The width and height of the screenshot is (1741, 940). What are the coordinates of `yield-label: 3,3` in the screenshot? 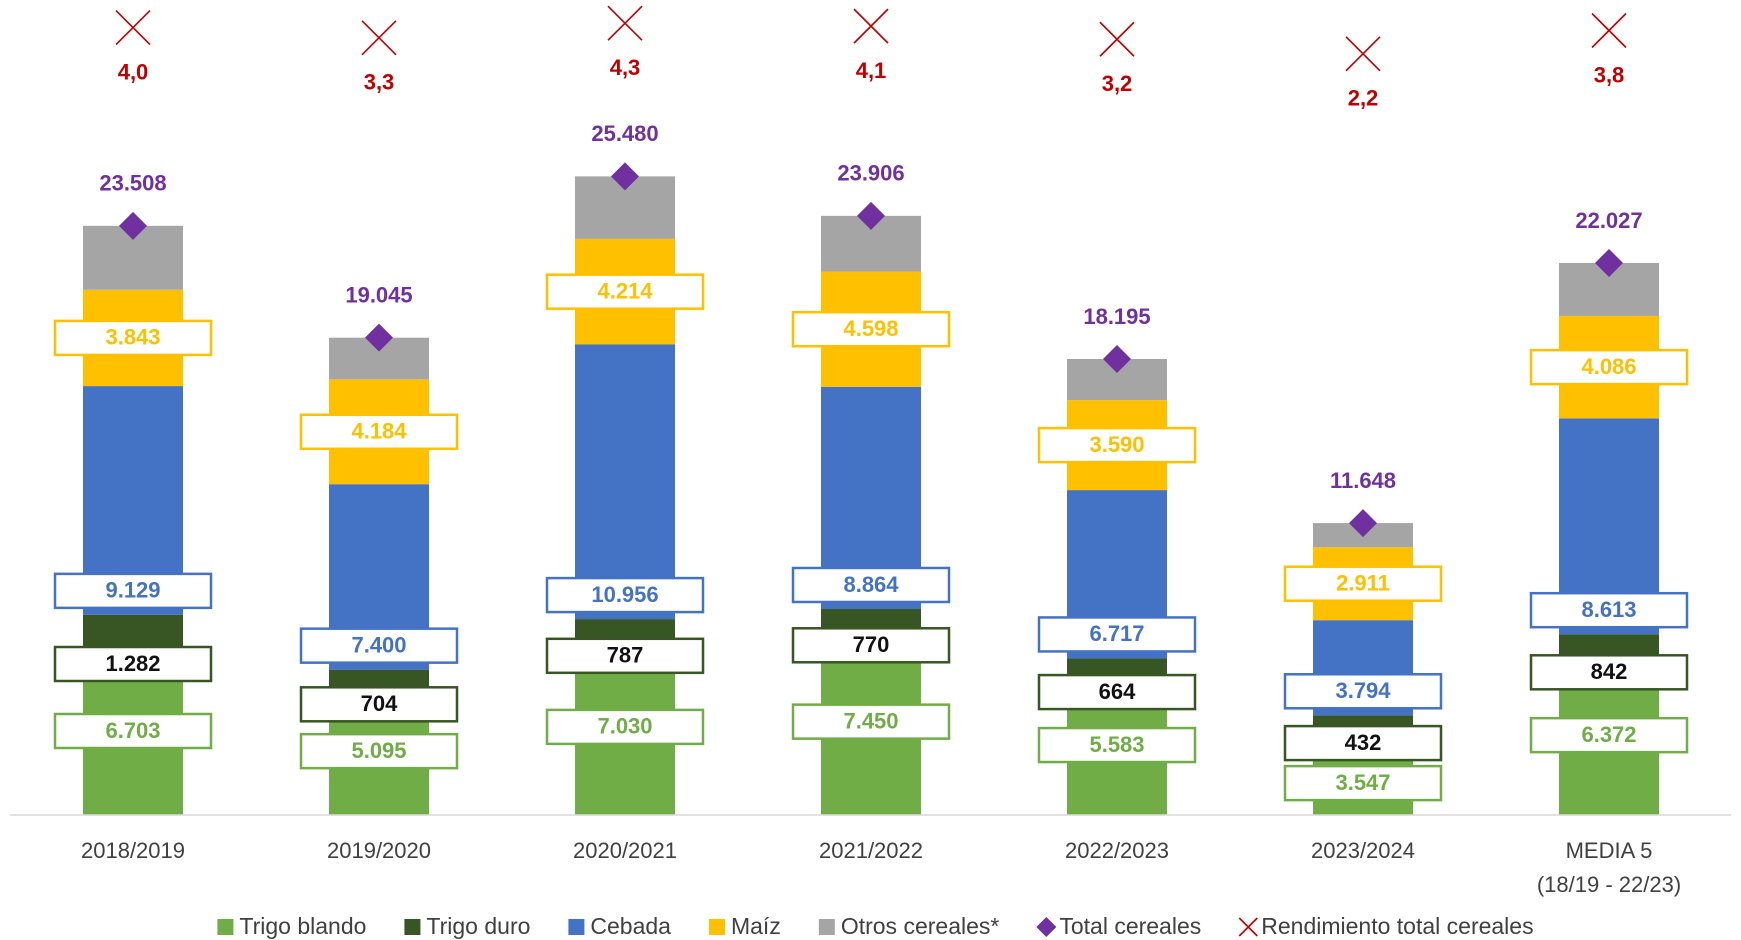 It's located at (379, 82).